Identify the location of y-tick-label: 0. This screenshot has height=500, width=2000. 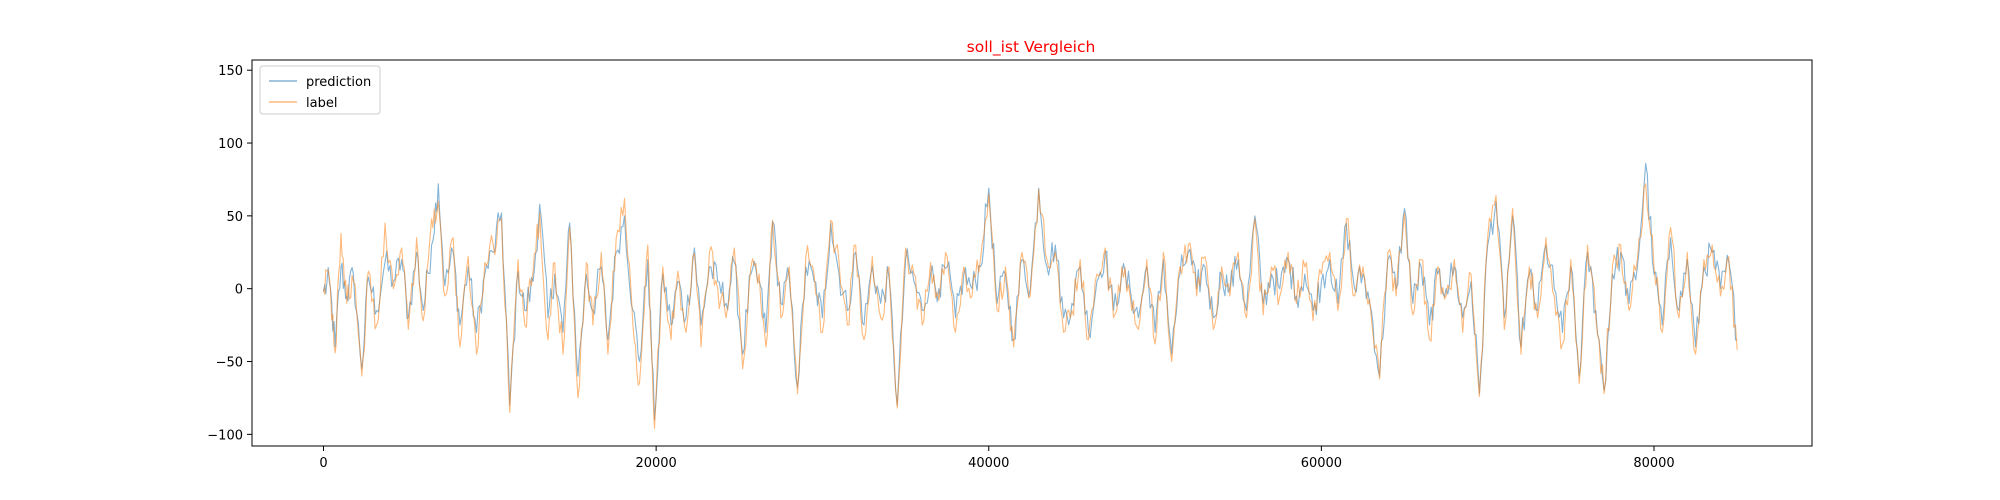
(239, 290).